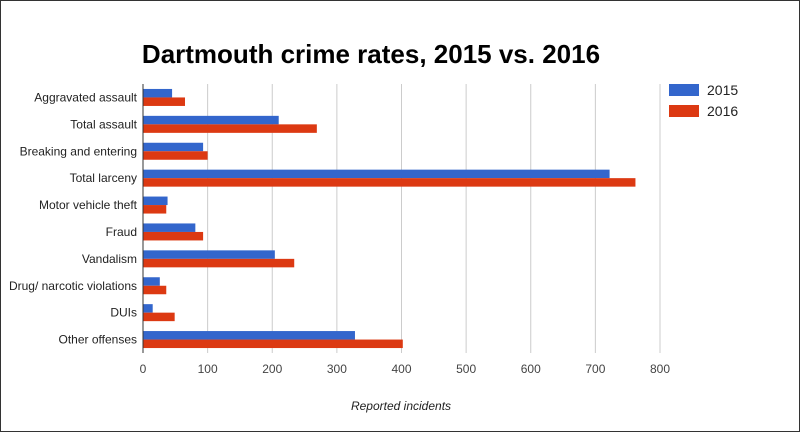 The image size is (800, 432). Describe the element at coordinates (121, 232) in the screenshot. I see `category-label: Fraud` at that location.